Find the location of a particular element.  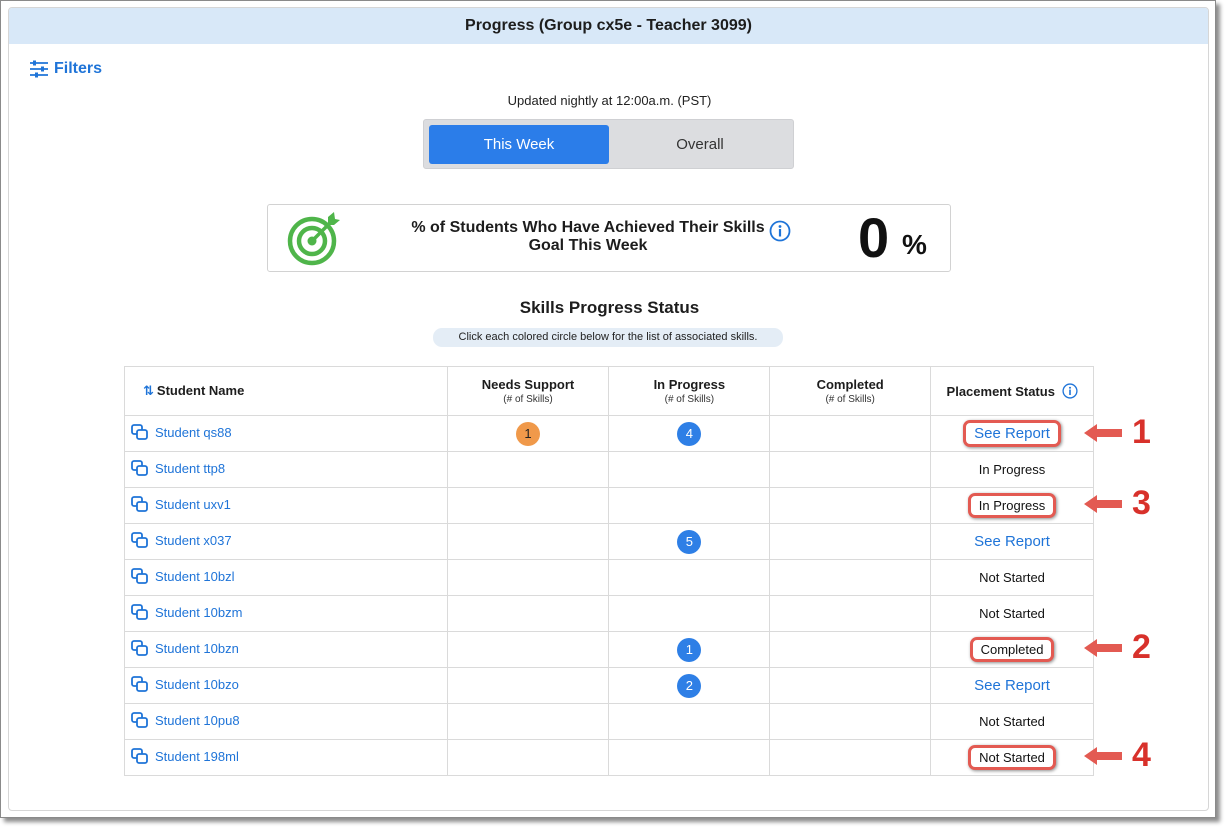

callout-1: 1 is located at coordinates (1117, 432).